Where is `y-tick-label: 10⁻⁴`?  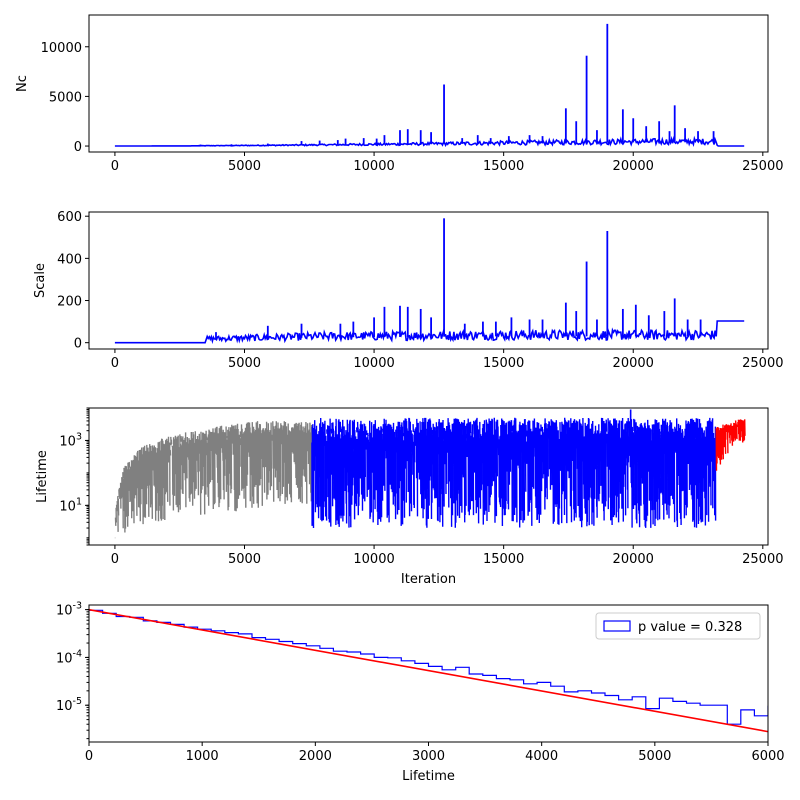
y-tick-label: 10⁻⁴ is located at coordinates (69, 657).